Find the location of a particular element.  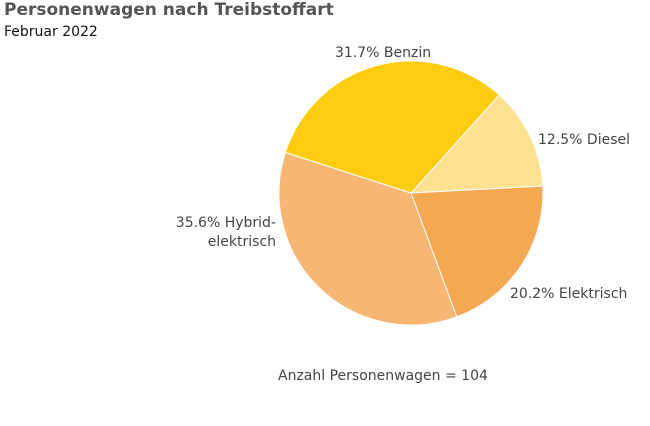

label-diesel: 12.5% Diesel is located at coordinates (584, 140).